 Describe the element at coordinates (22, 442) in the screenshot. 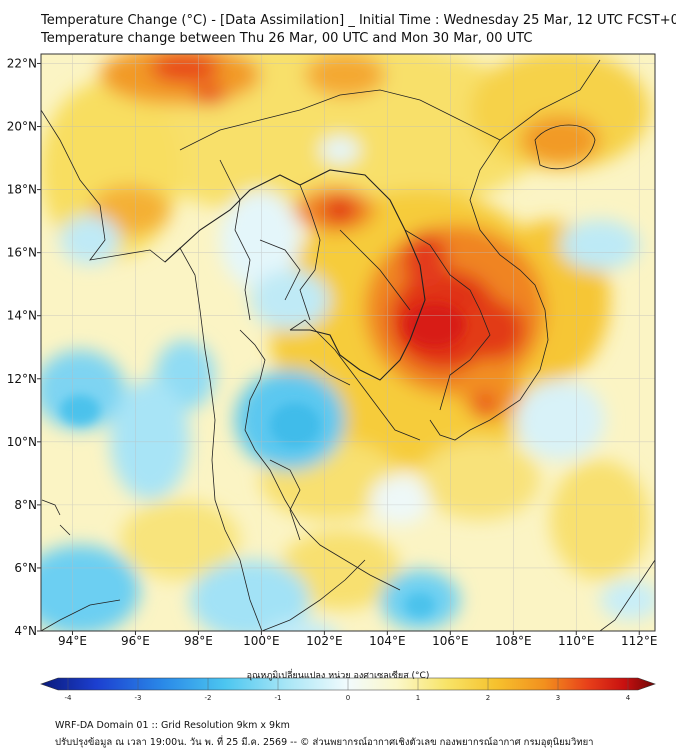

I see `lat-tick-label: 10°N` at that location.